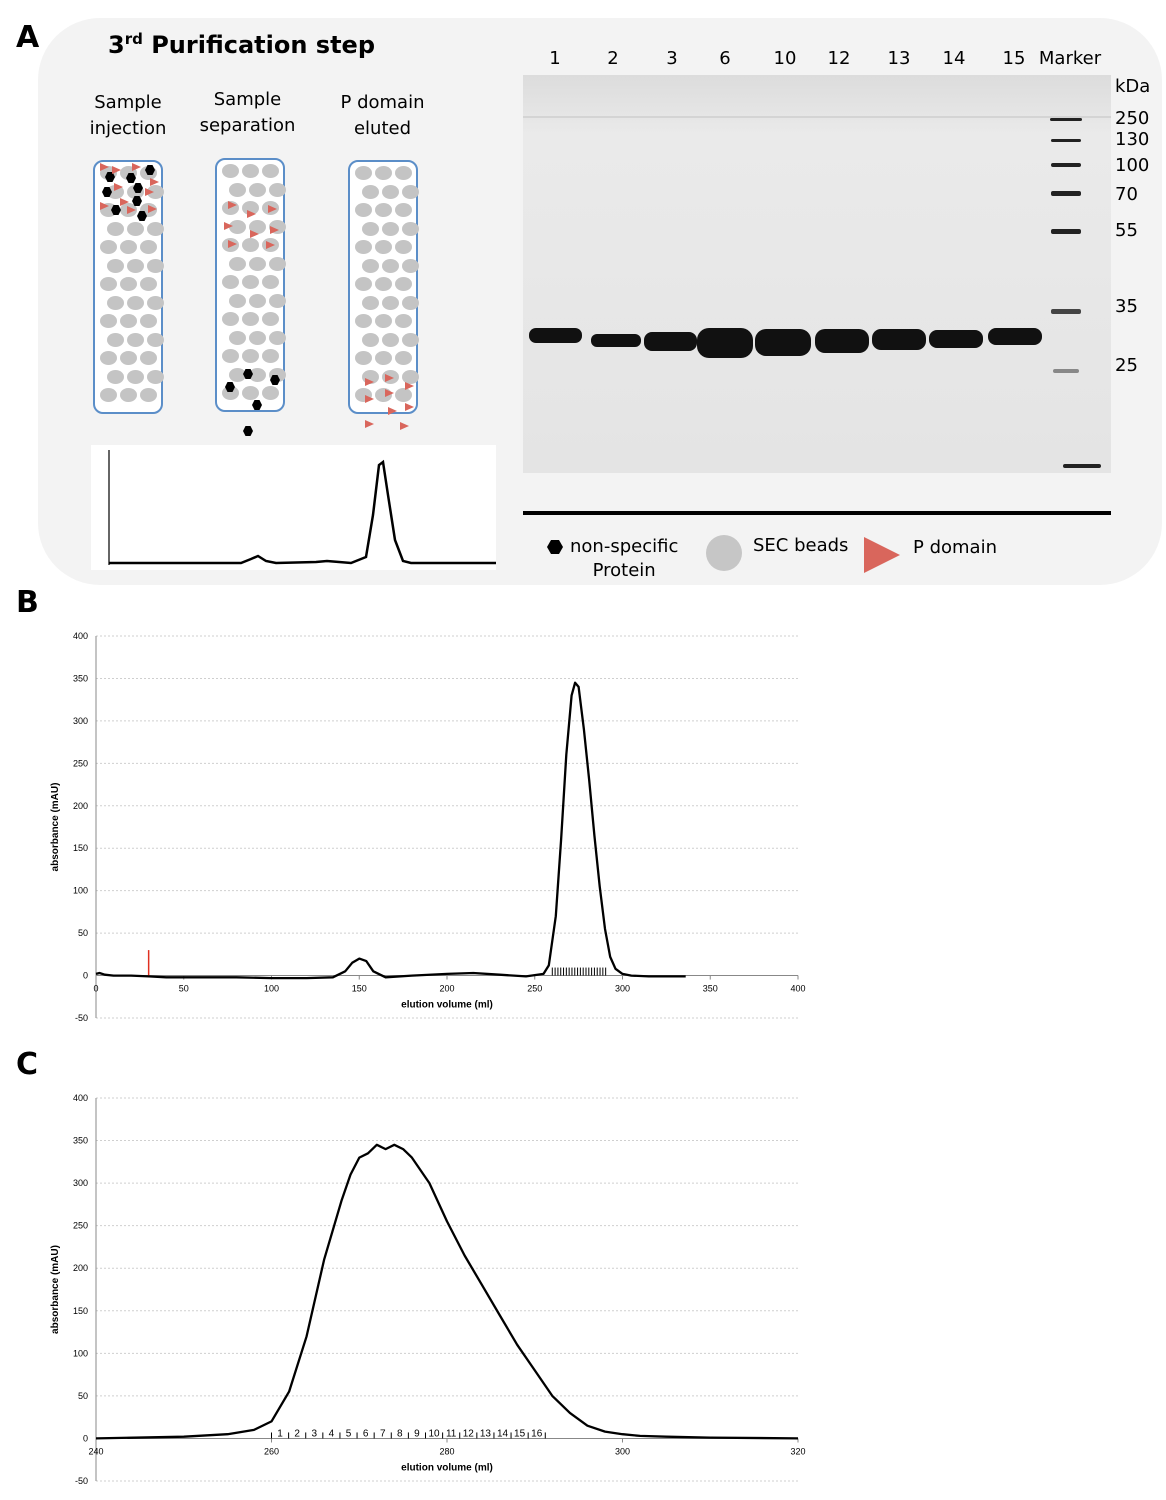 This screenshot has width=1166, height=1500. Describe the element at coordinates (1014, 58) in the screenshot. I see `lane-label: 15` at that location.